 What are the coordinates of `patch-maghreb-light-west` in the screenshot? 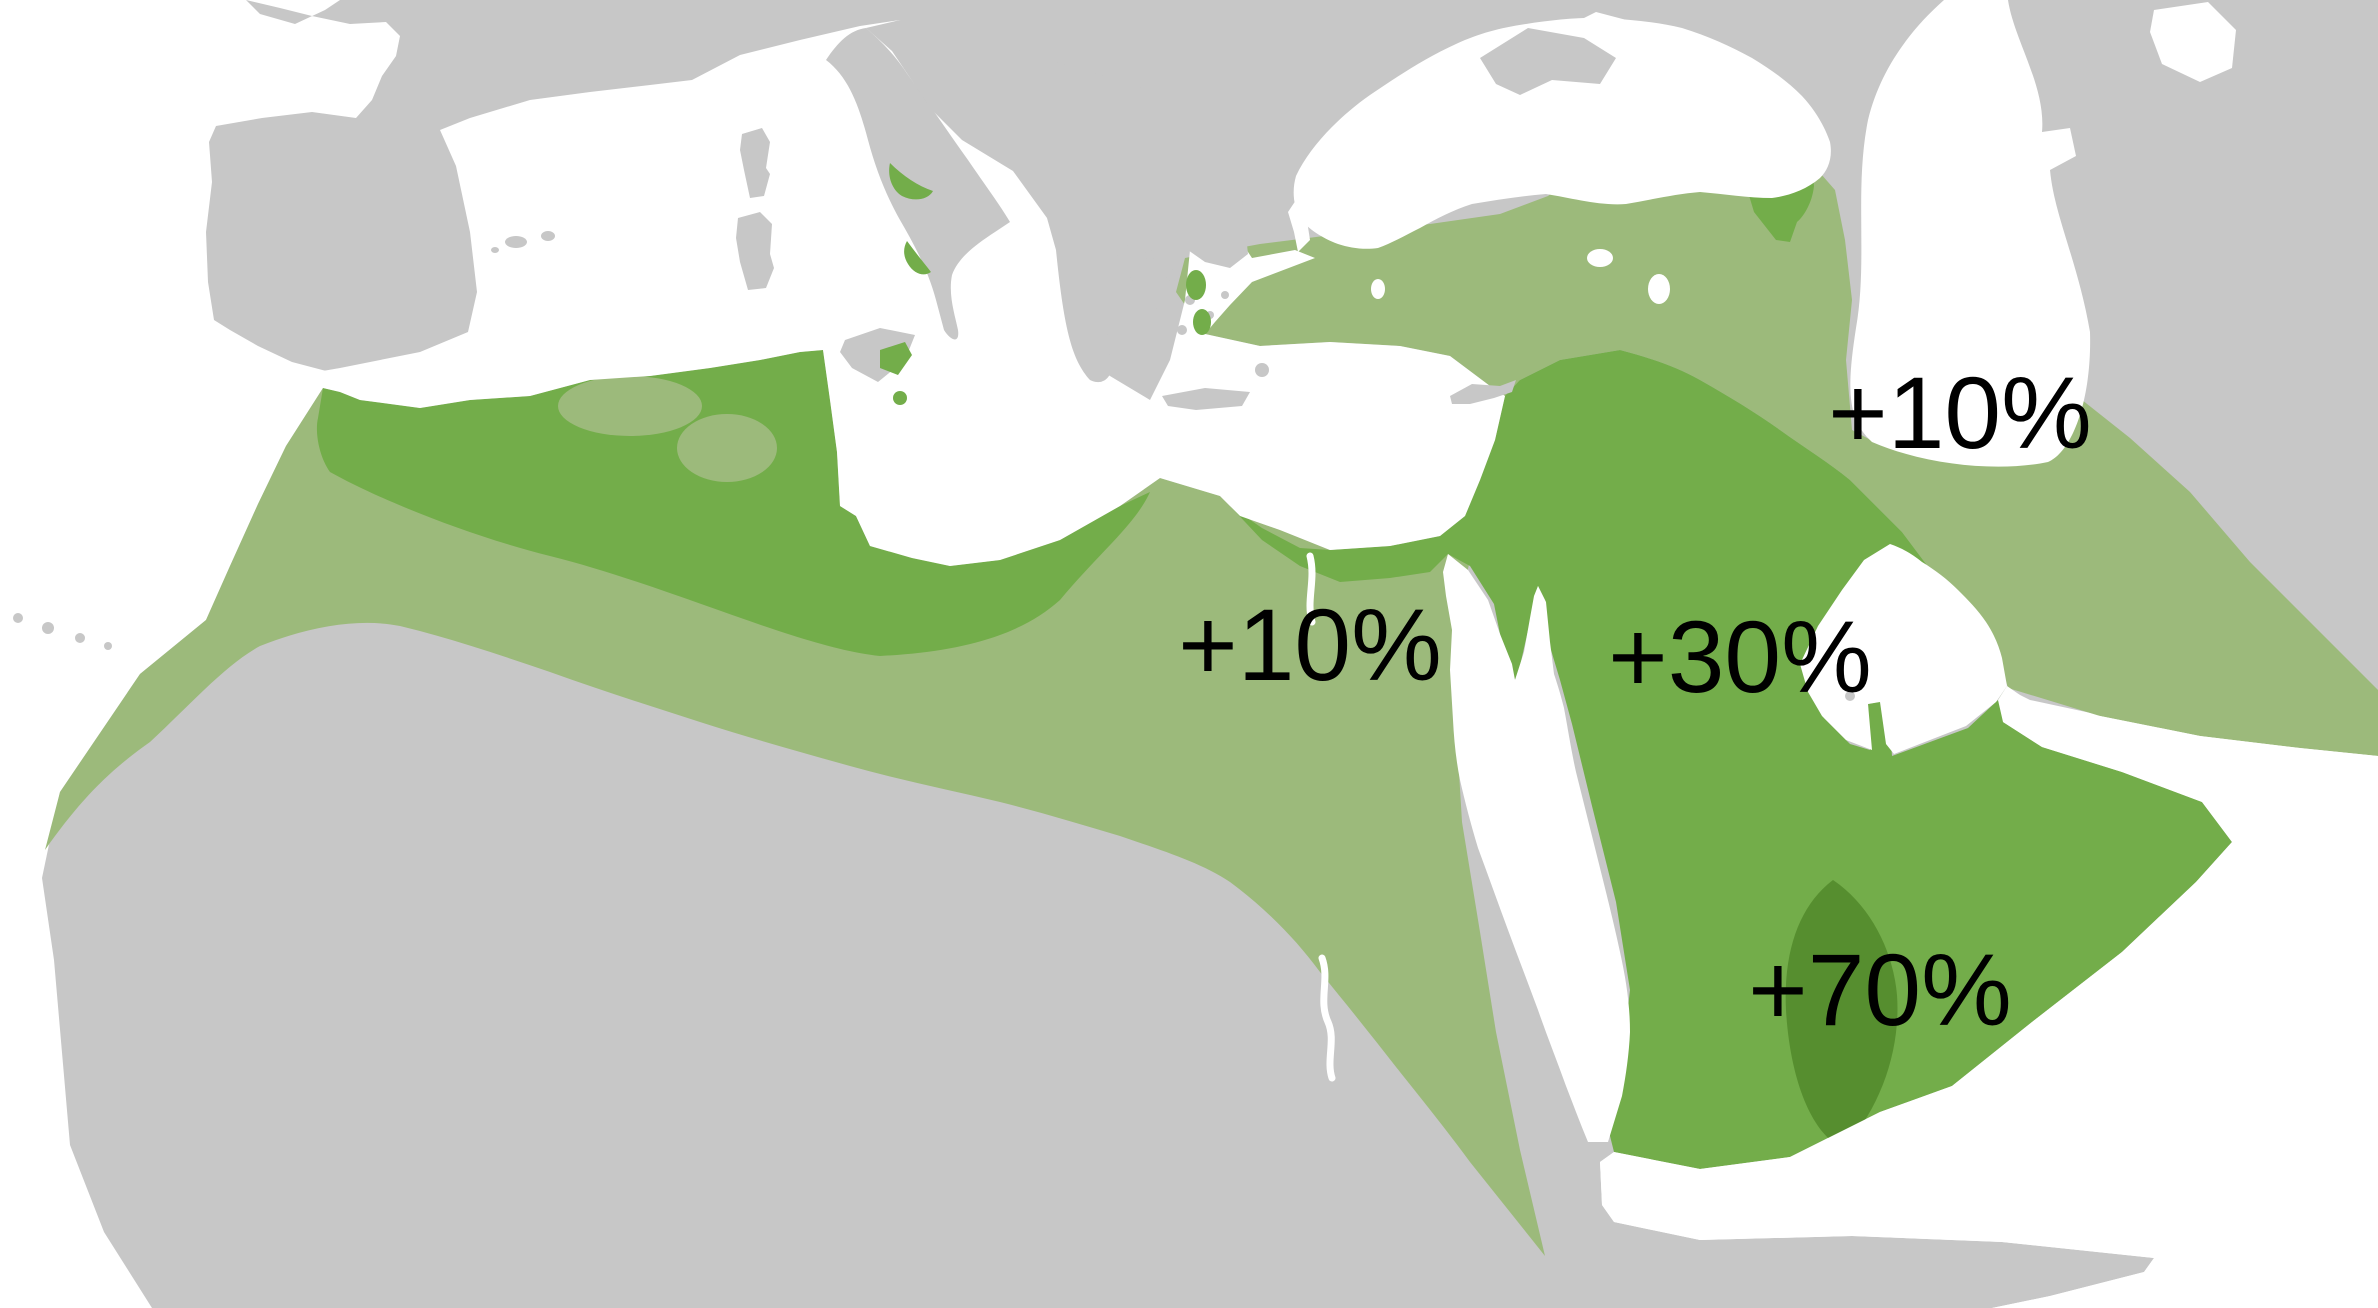 It's located at (630, 406).